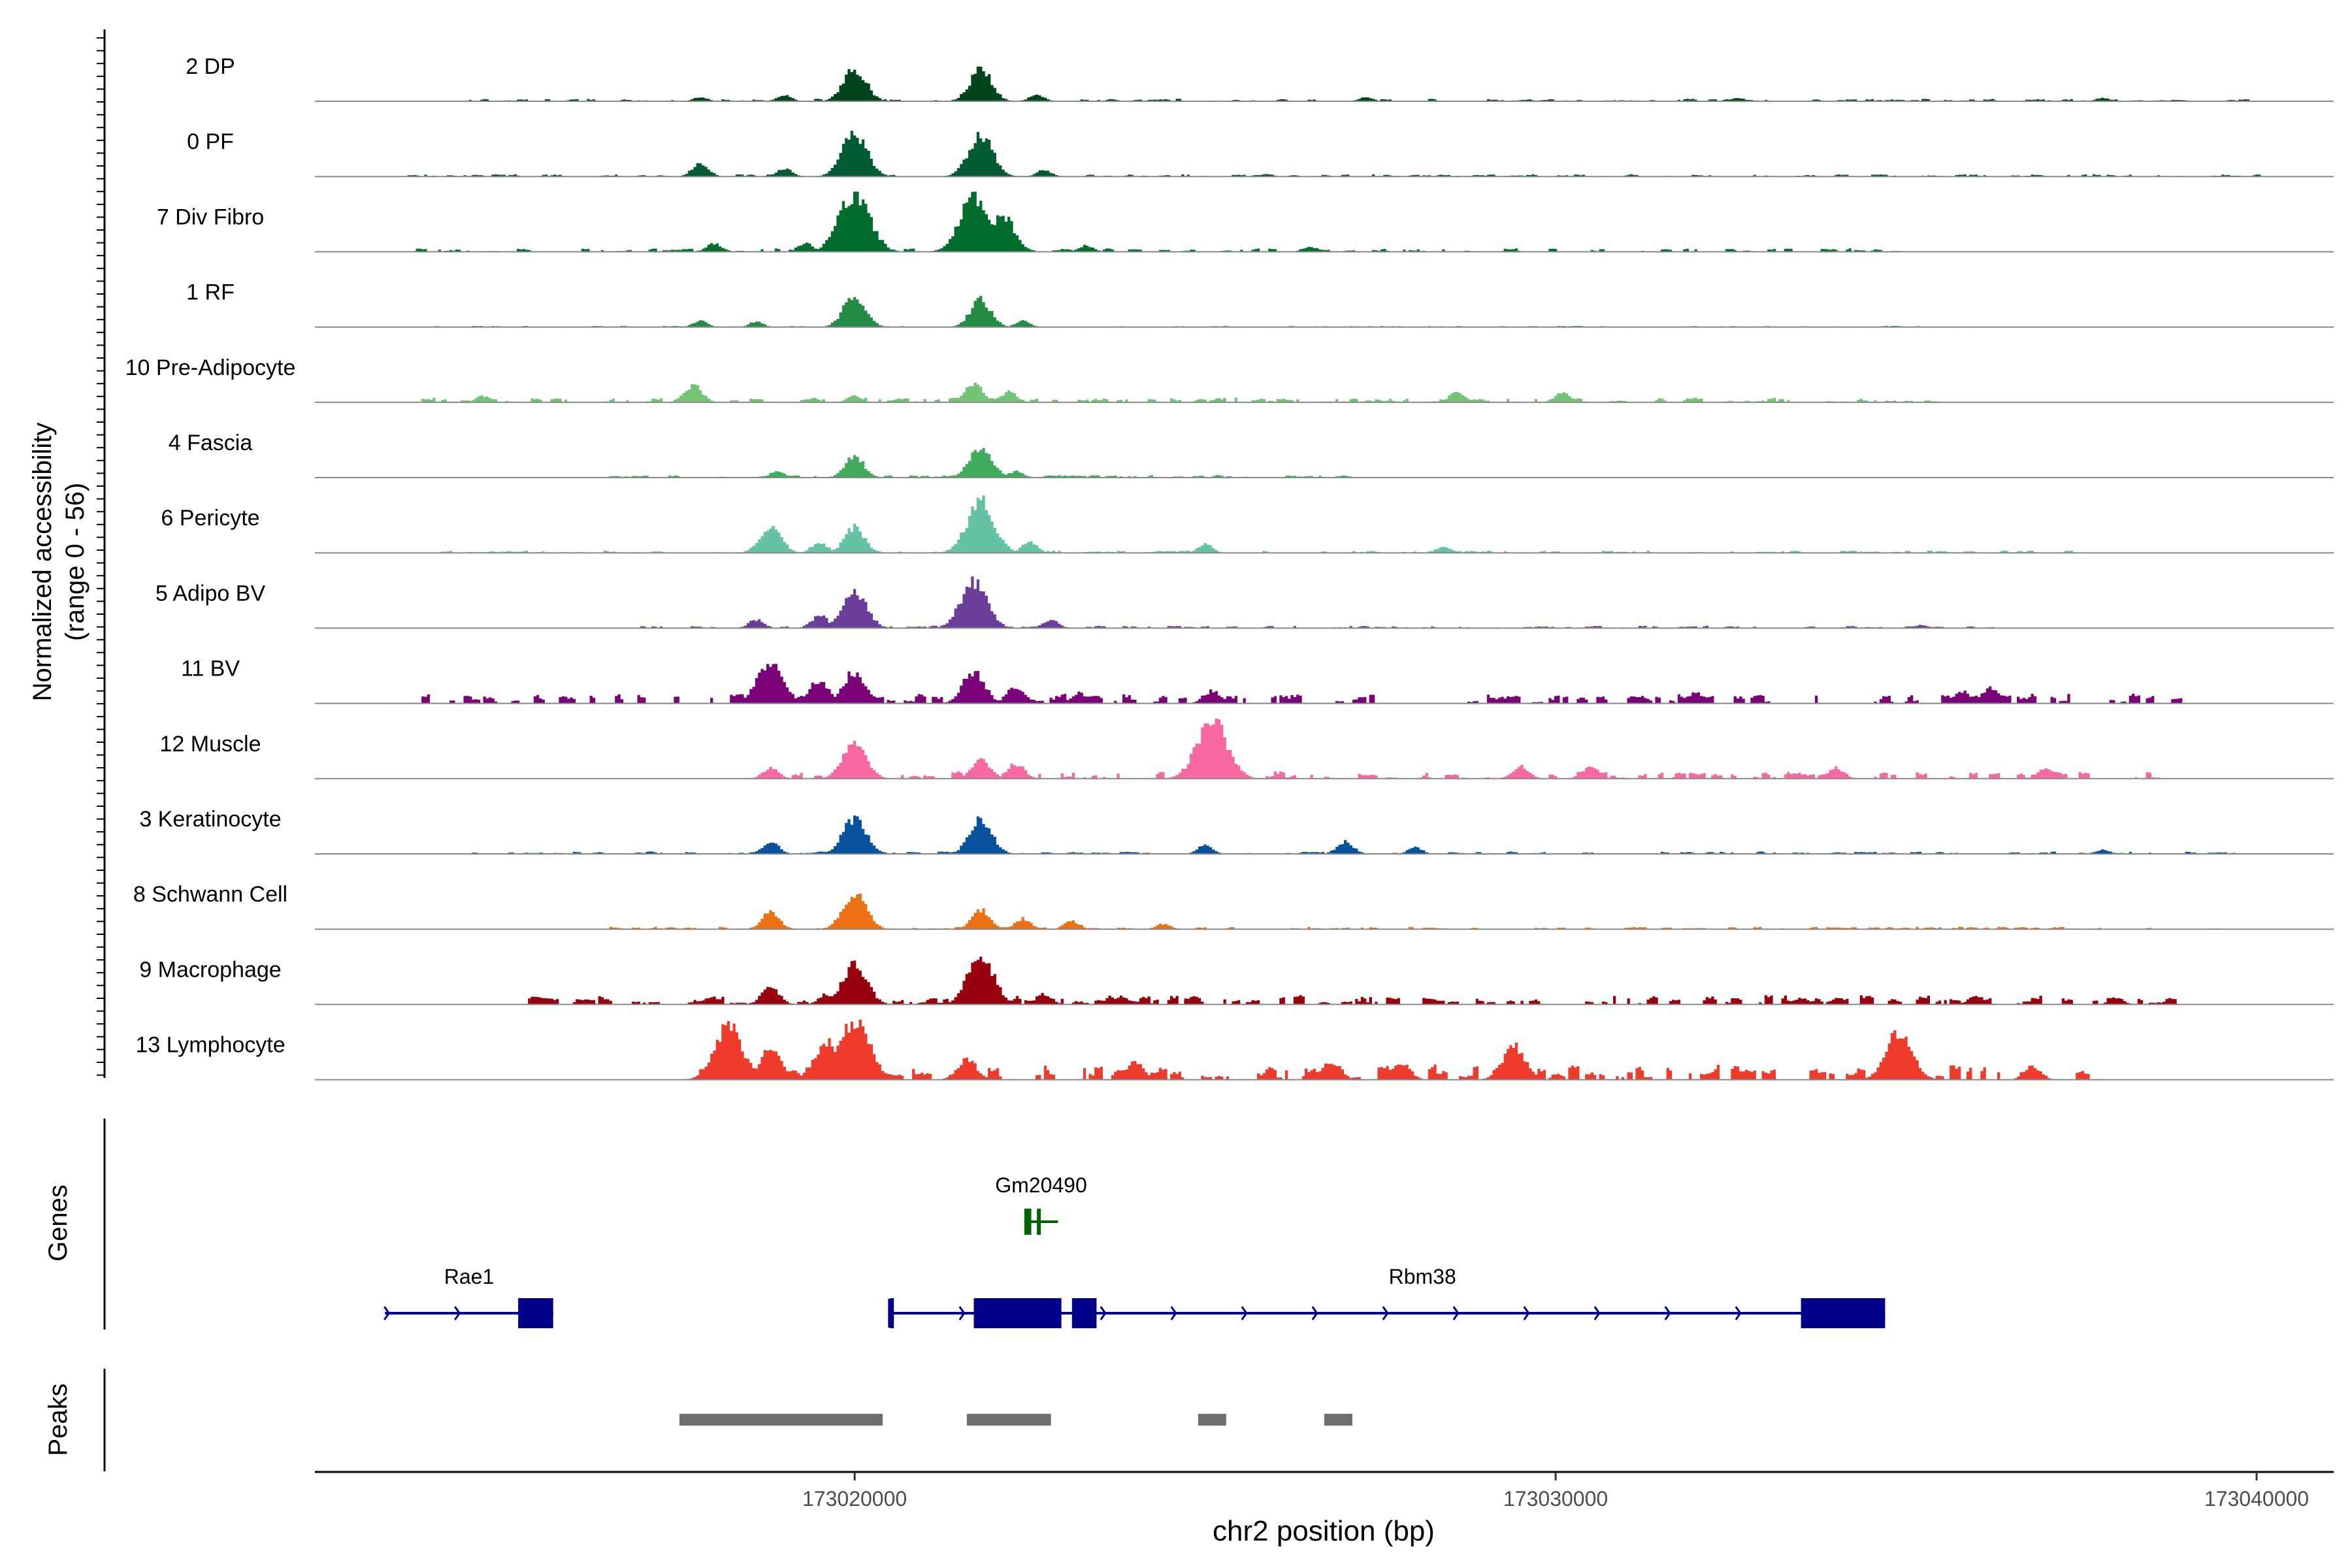  What do you see at coordinates (854, 1499) in the screenshot?
I see `x-tick-label: 173020000` at bounding box center [854, 1499].